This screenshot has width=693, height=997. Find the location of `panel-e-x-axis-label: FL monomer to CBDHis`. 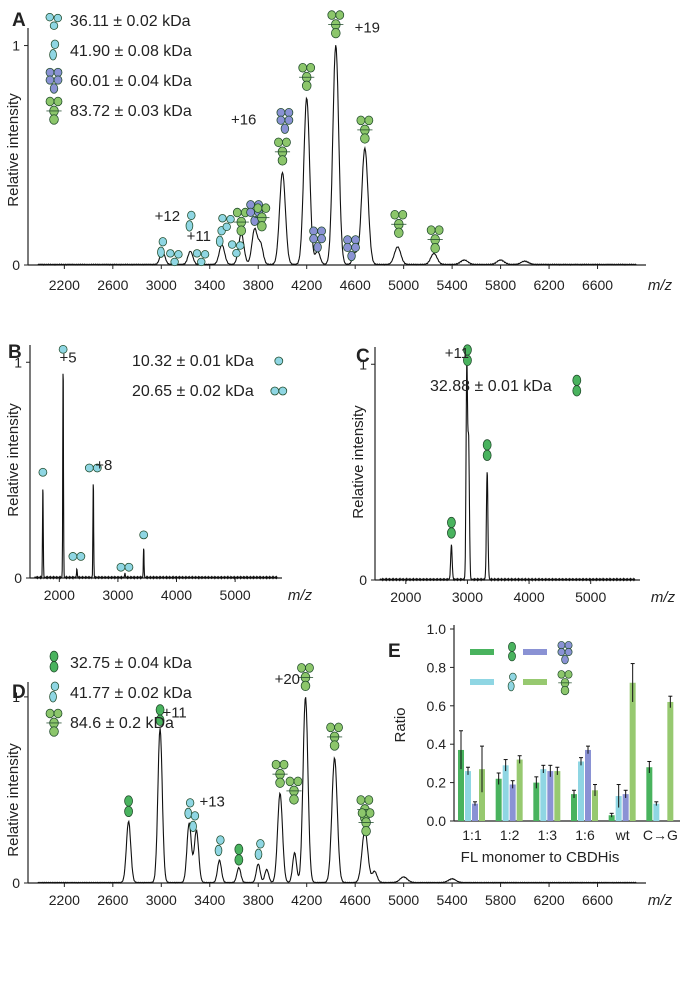

panel-e-x-axis-label: FL monomer to CBDHis is located at coordinates (540, 857).